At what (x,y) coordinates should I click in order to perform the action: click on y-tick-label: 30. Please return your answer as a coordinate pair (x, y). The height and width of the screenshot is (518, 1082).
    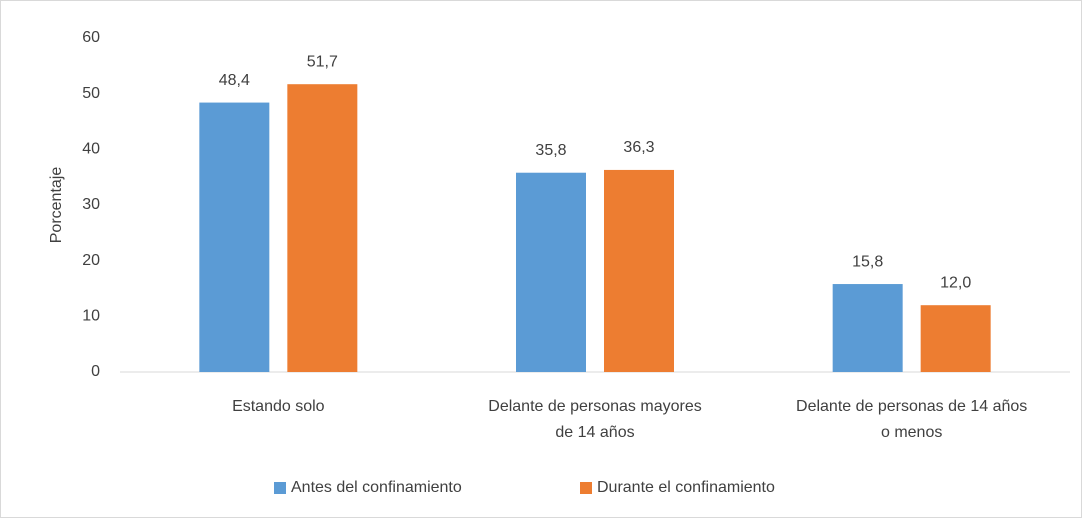
    Looking at the image, I should click on (91, 204).